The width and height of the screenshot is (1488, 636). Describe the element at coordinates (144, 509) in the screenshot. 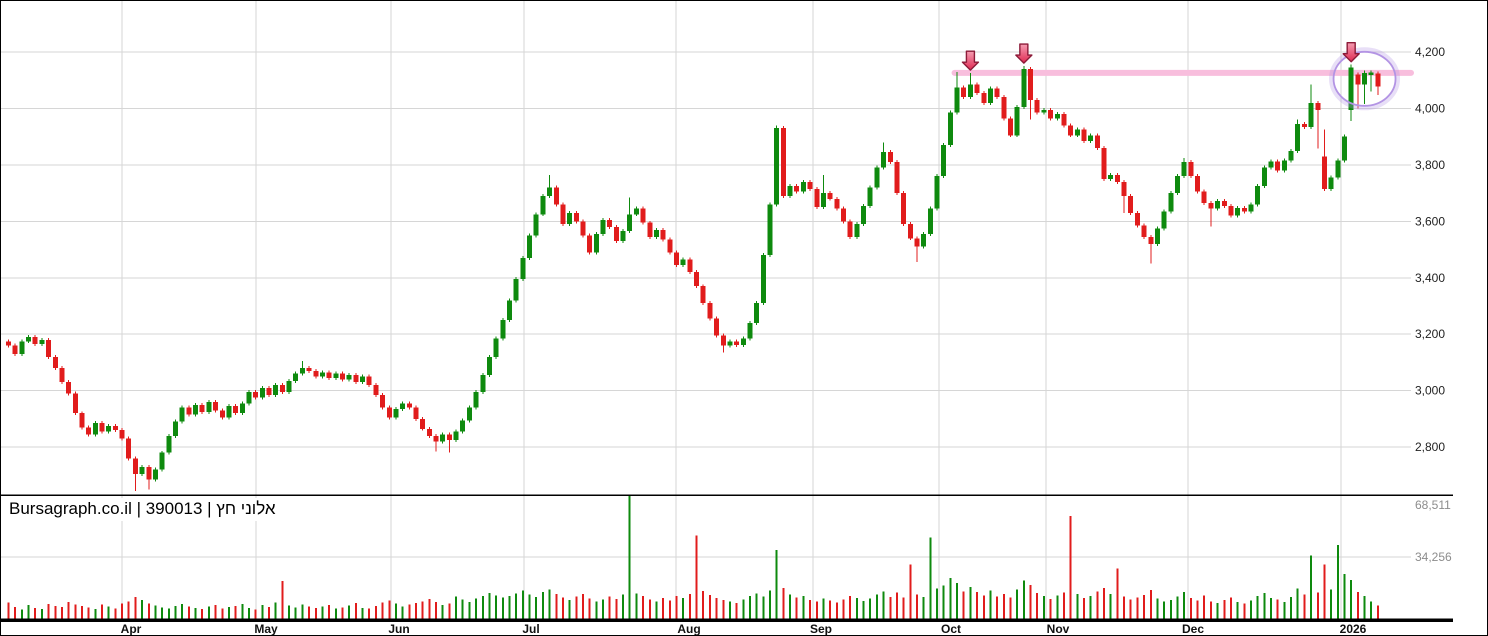

I see `chart-title: Bursagraph.co.il | 390013 | אלוני חץ` at that location.